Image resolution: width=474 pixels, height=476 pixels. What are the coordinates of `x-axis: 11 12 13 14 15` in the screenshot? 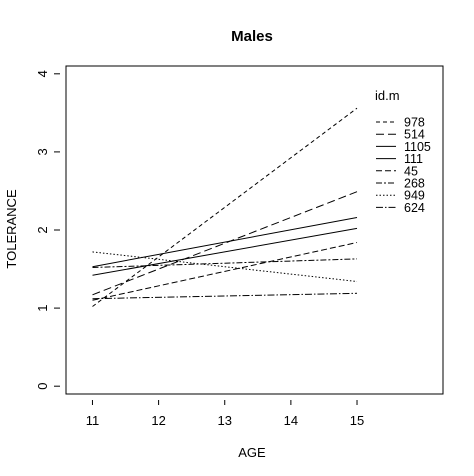 It's located at (225, 414).